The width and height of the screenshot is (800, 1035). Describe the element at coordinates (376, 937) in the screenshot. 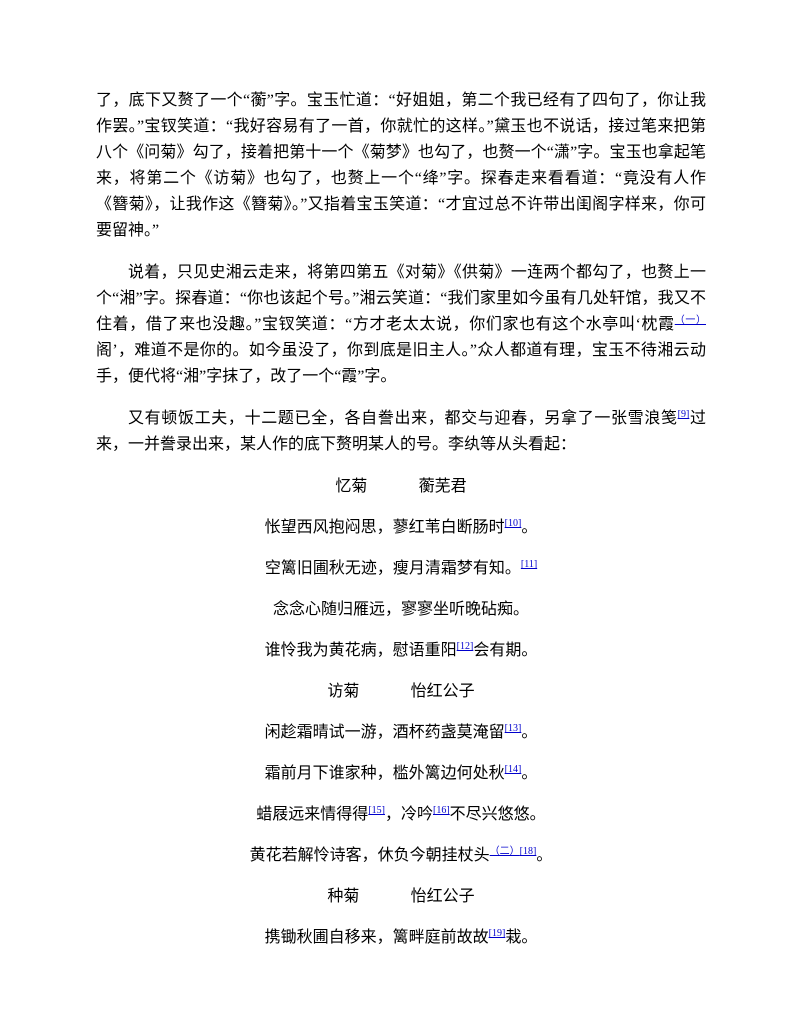

I see `text-run: 携锄秋圃自移来，篱畔庭前故故` at that location.